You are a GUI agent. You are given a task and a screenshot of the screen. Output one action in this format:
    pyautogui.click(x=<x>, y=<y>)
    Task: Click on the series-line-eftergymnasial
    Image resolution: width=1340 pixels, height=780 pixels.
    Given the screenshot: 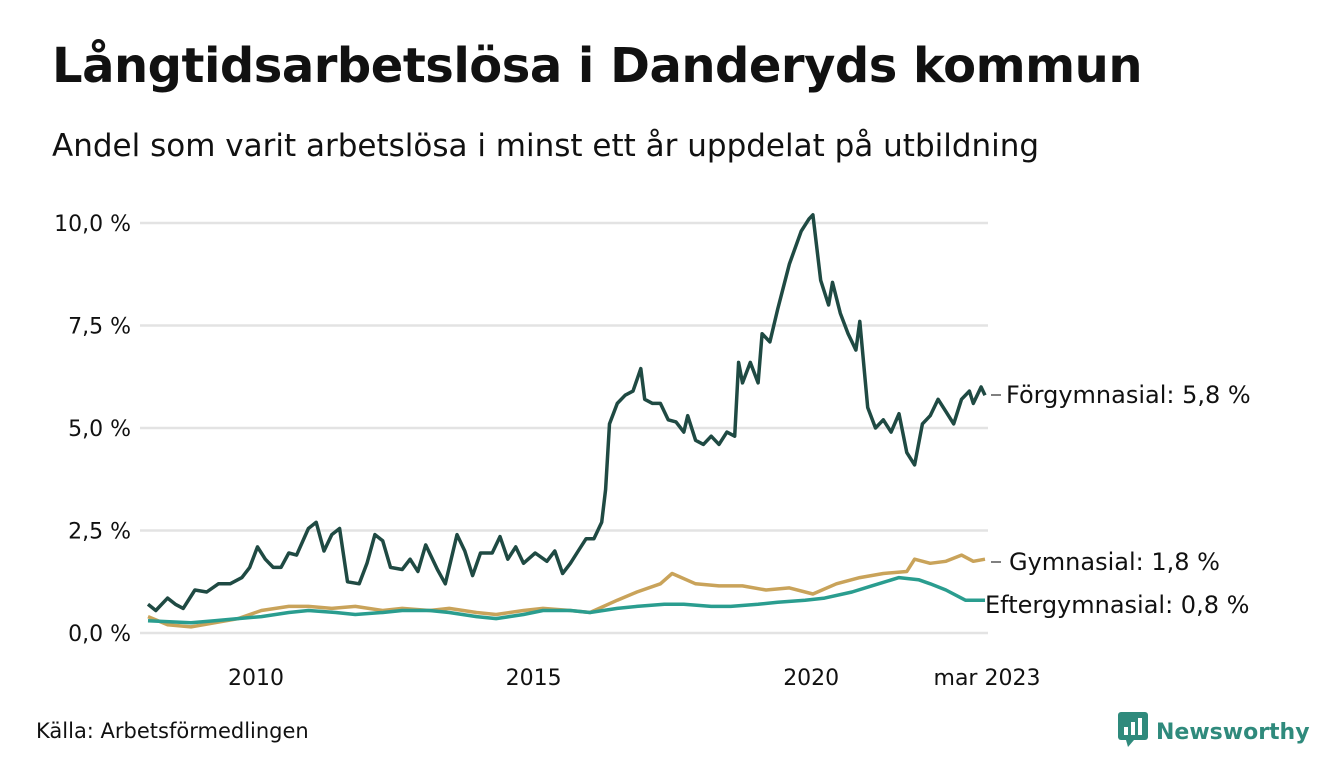 What is the action you would take?
    pyautogui.click(x=566, y=600)
    